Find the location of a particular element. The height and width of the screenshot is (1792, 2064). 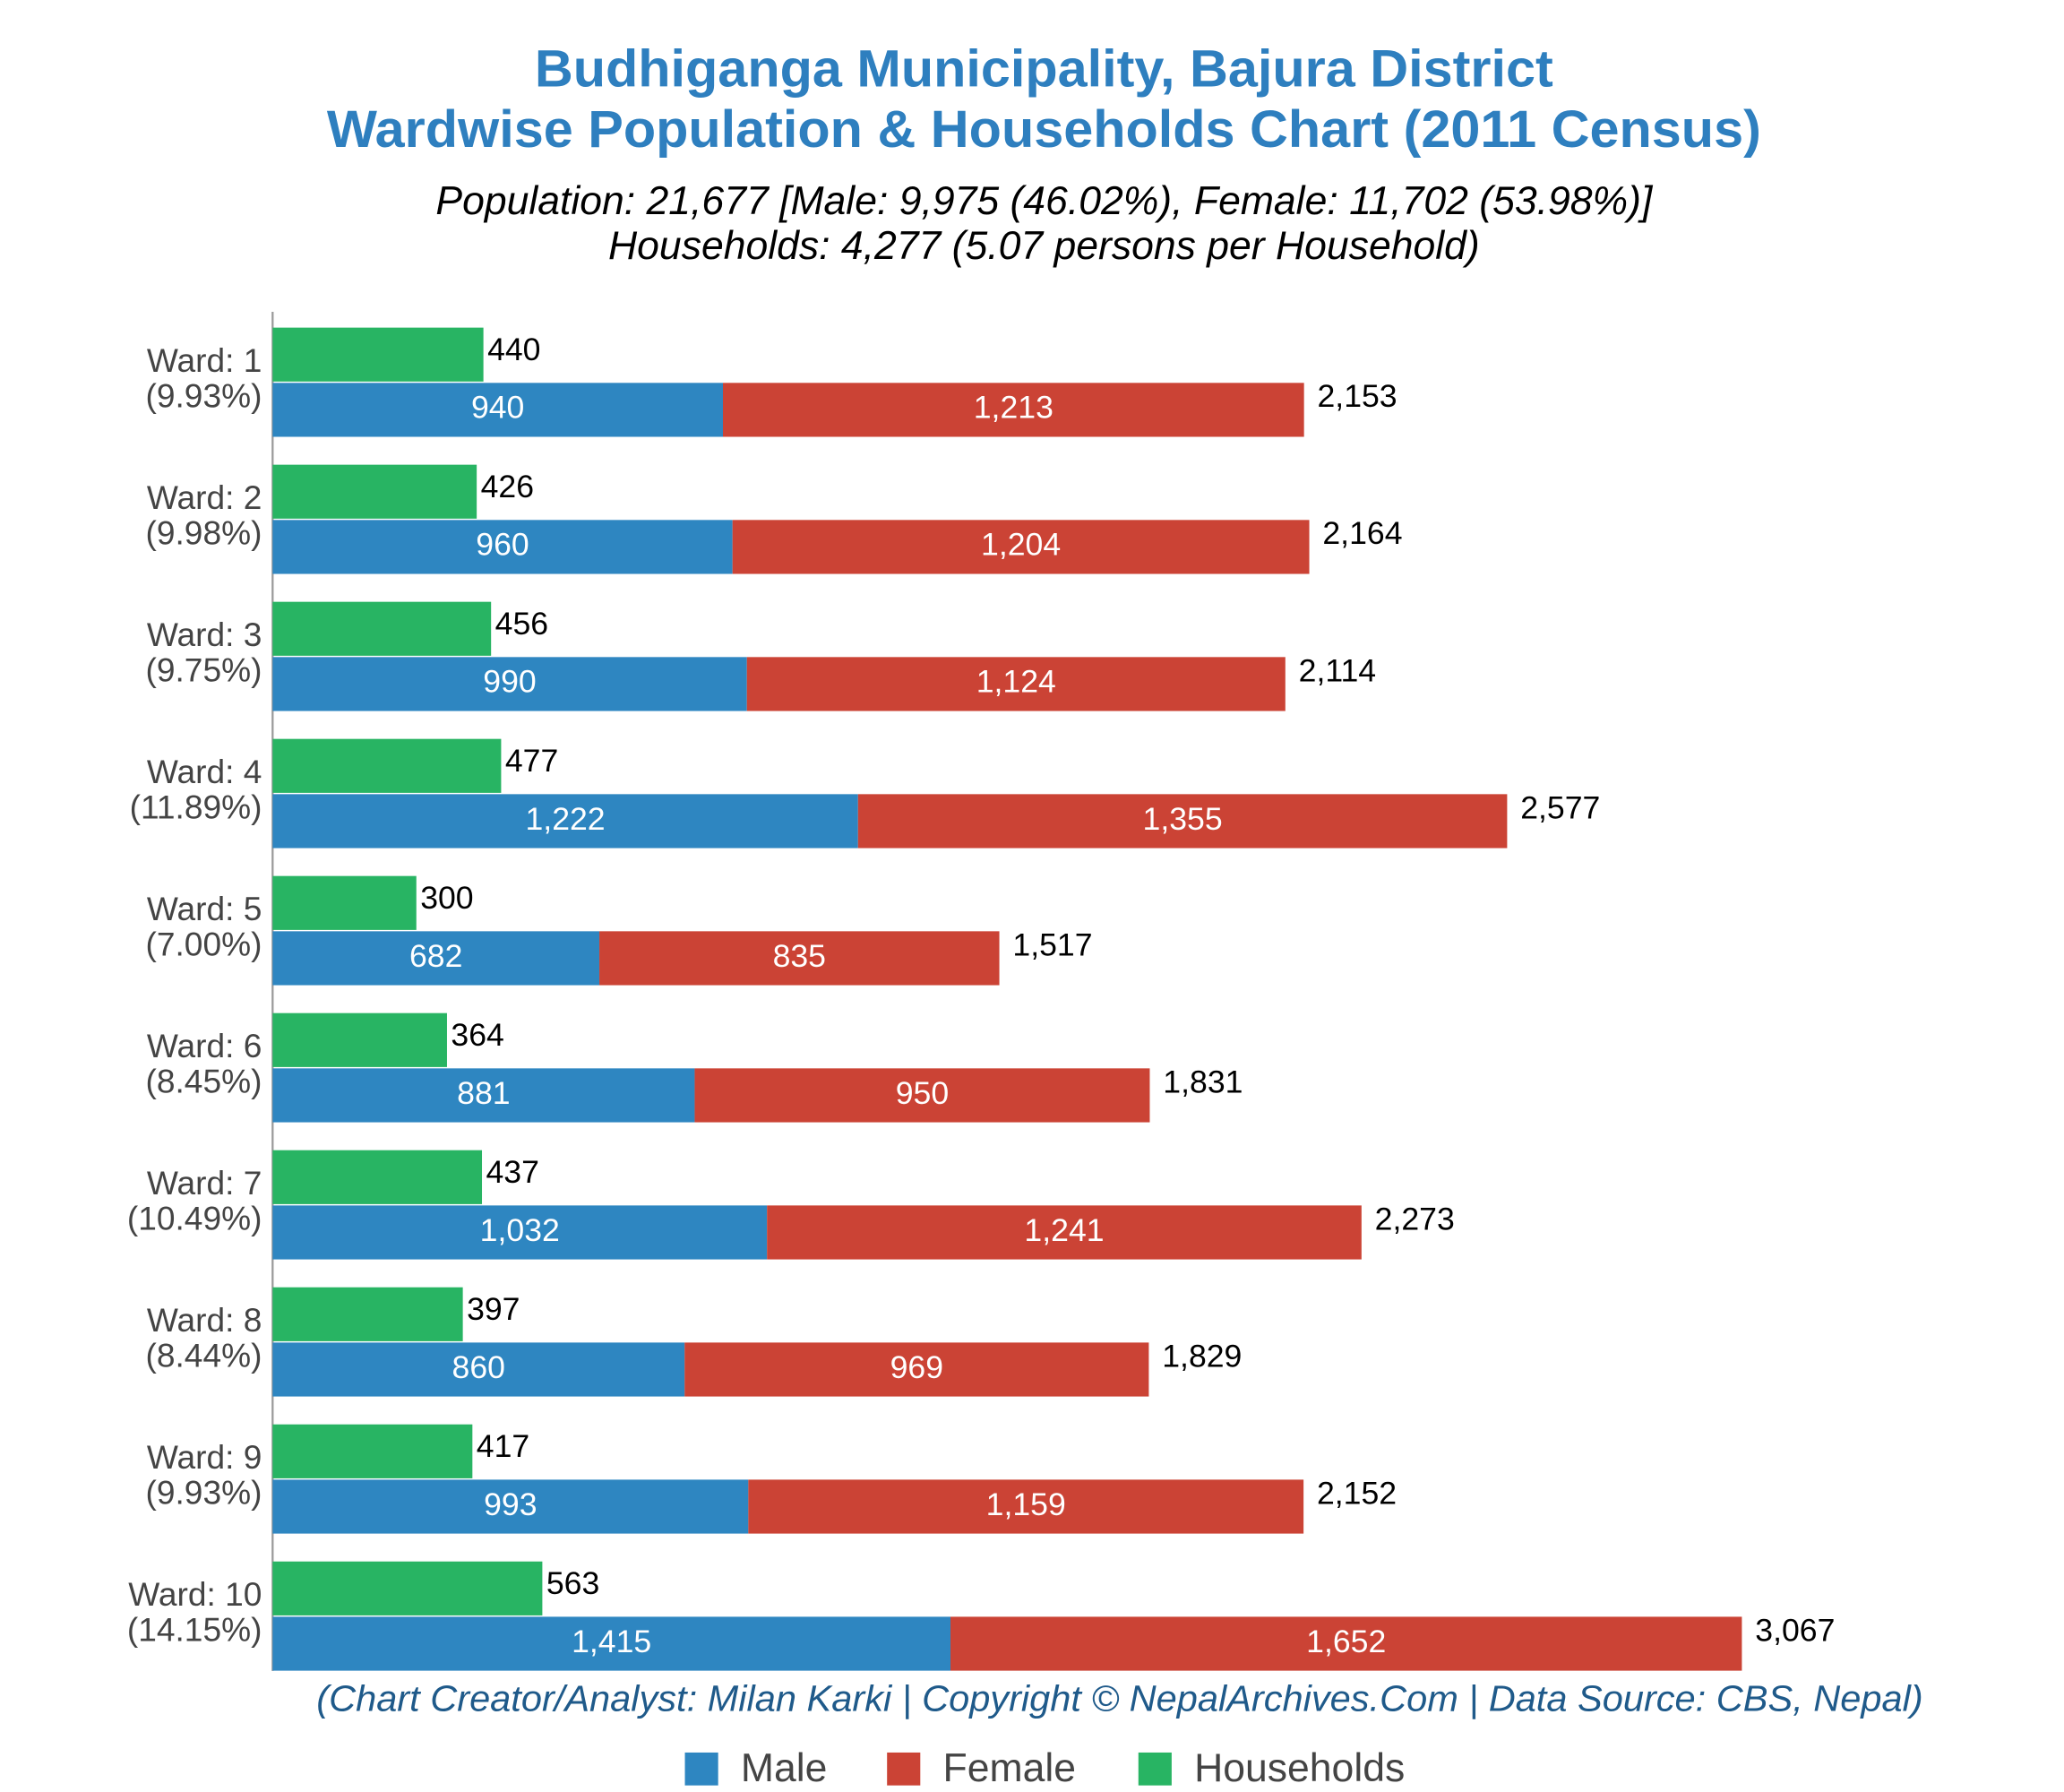

total-label: 1,831 is located at coordinates (1203, 1081).